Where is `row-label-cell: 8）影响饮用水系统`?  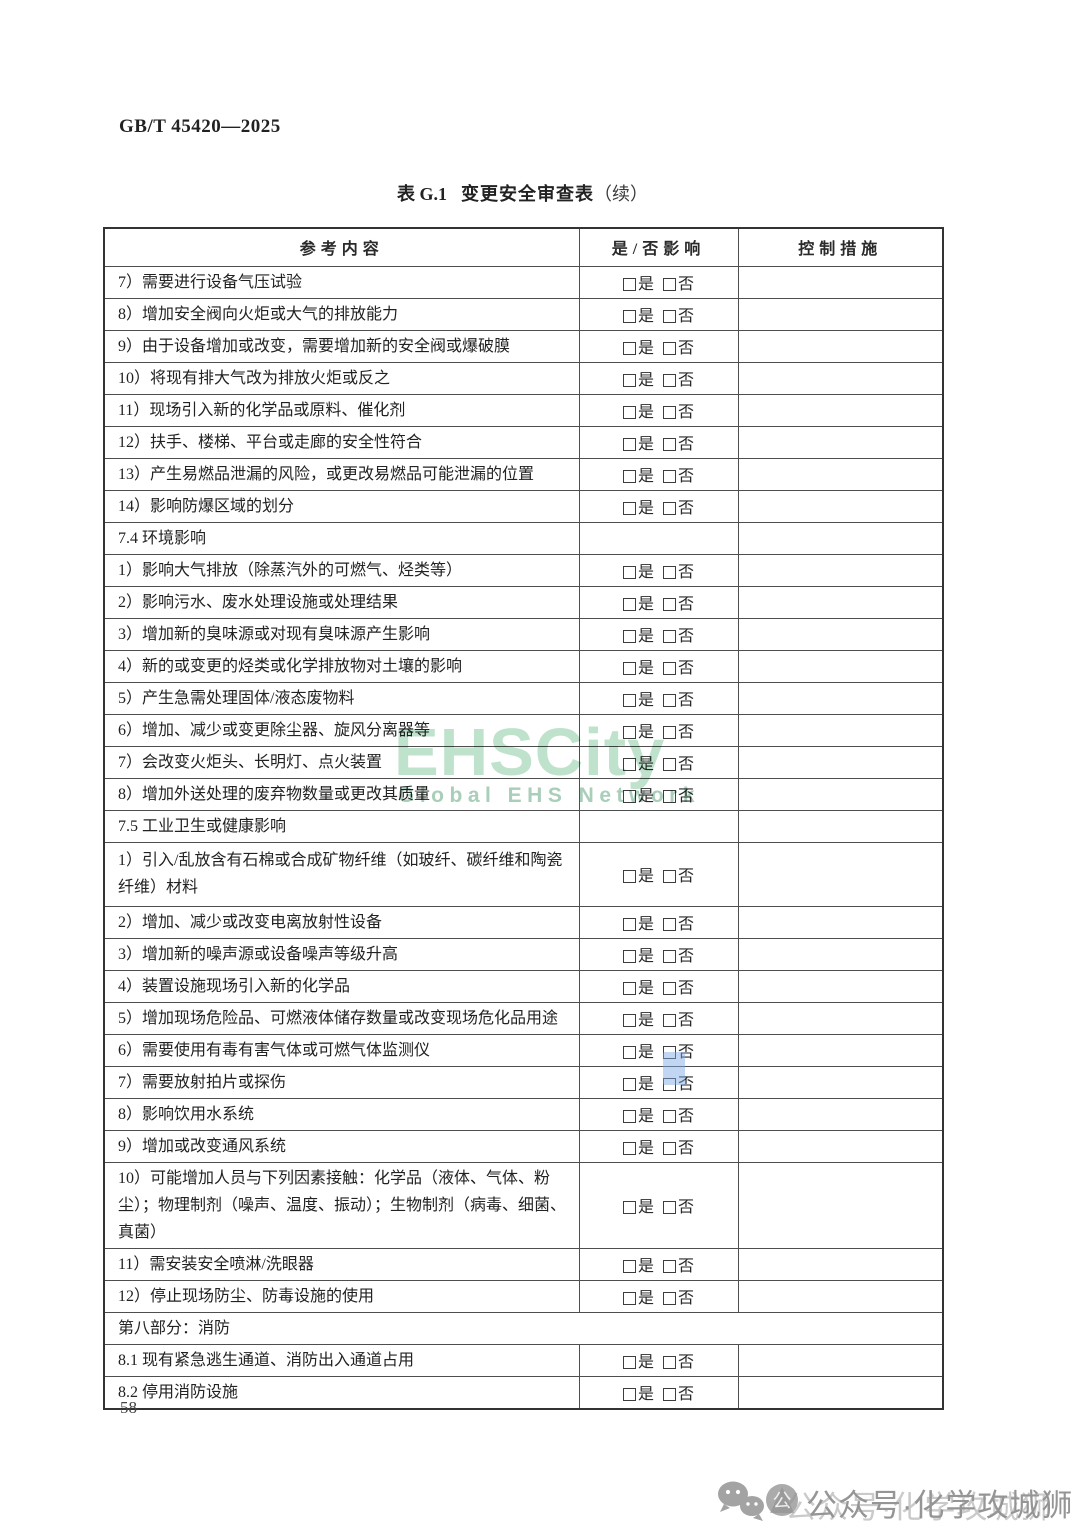
row-label-cell: 8）影响饮用水系统 is located at coordinates (341, 1114).